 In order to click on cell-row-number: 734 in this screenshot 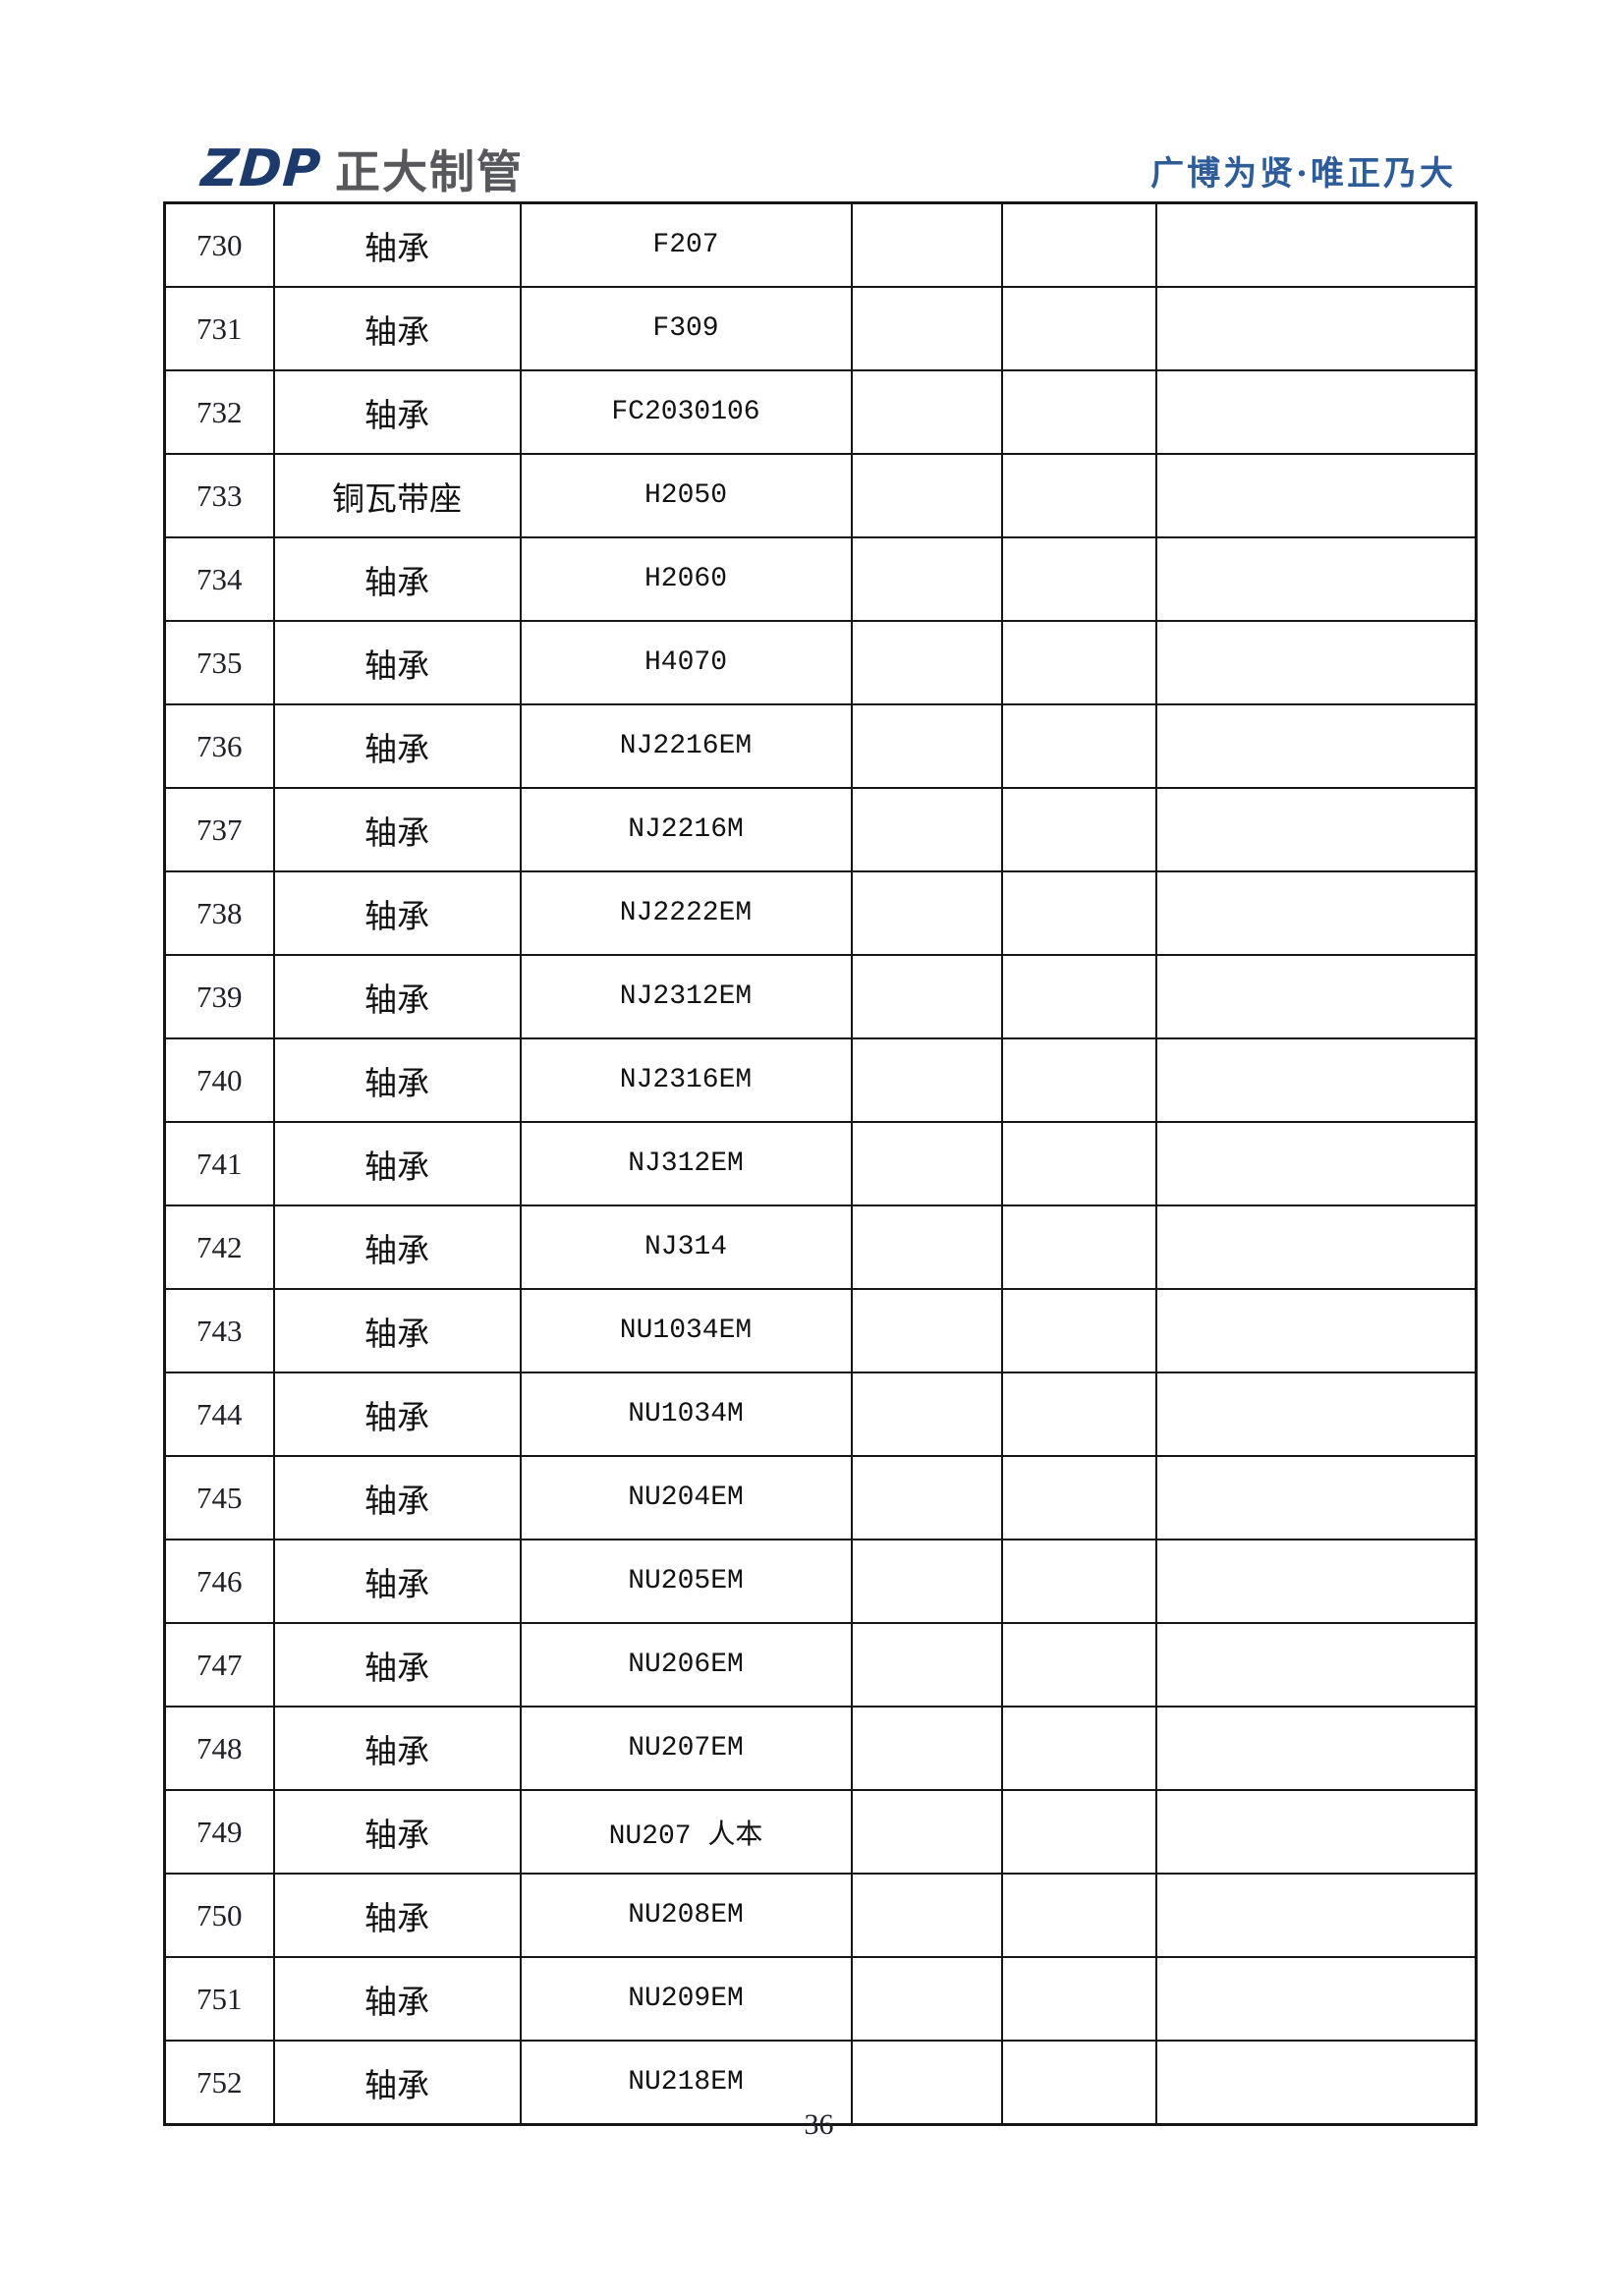, I will do `click(219, 579)`.